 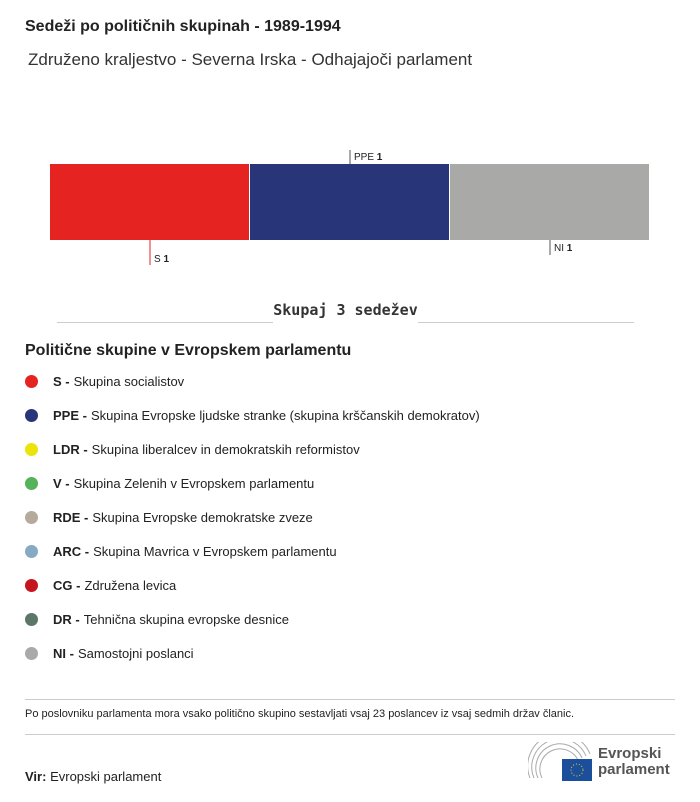 I want to click on legend-item: NI - Samostojni poslanci, so click(x=109, y=653).